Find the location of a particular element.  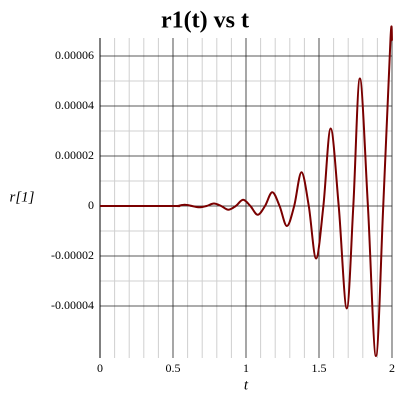

y-axis-label: r[1] is located at coordinates (21, 197).